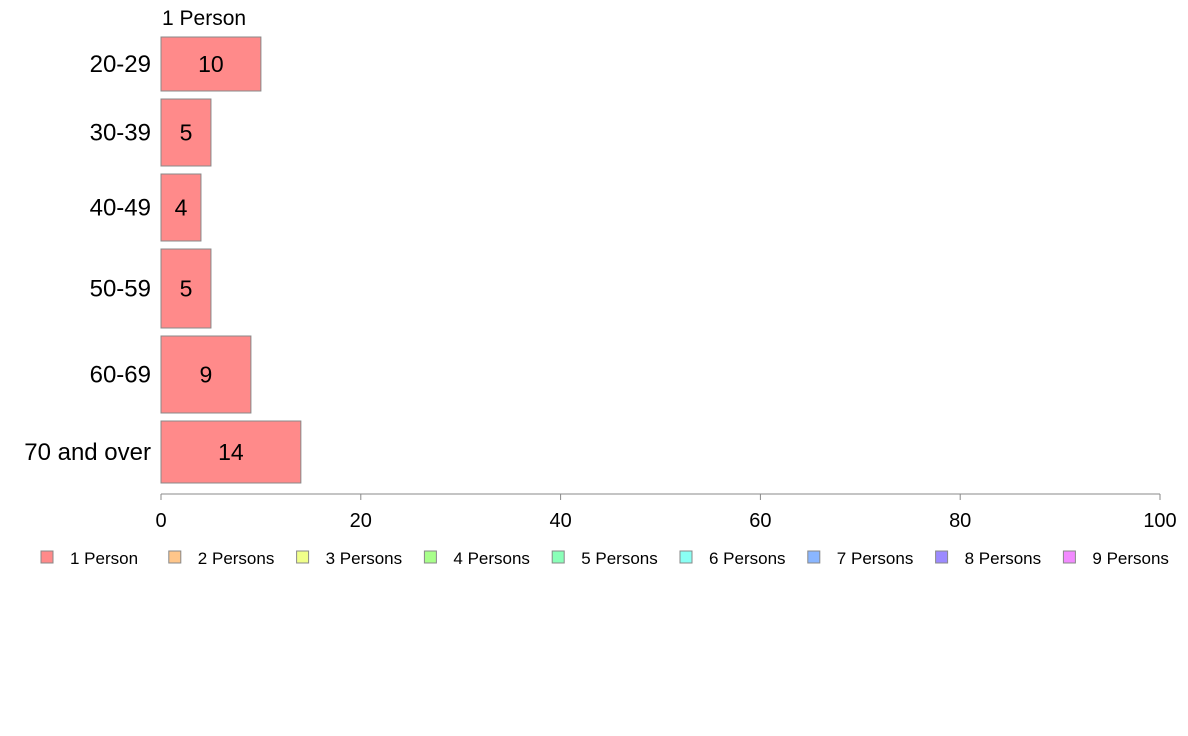 The width and height of the screenshot is (1188, 736). Describe the element at coordinates (747, 558) in the screenshot. I see `legend-label: 6 Persons` at that location.